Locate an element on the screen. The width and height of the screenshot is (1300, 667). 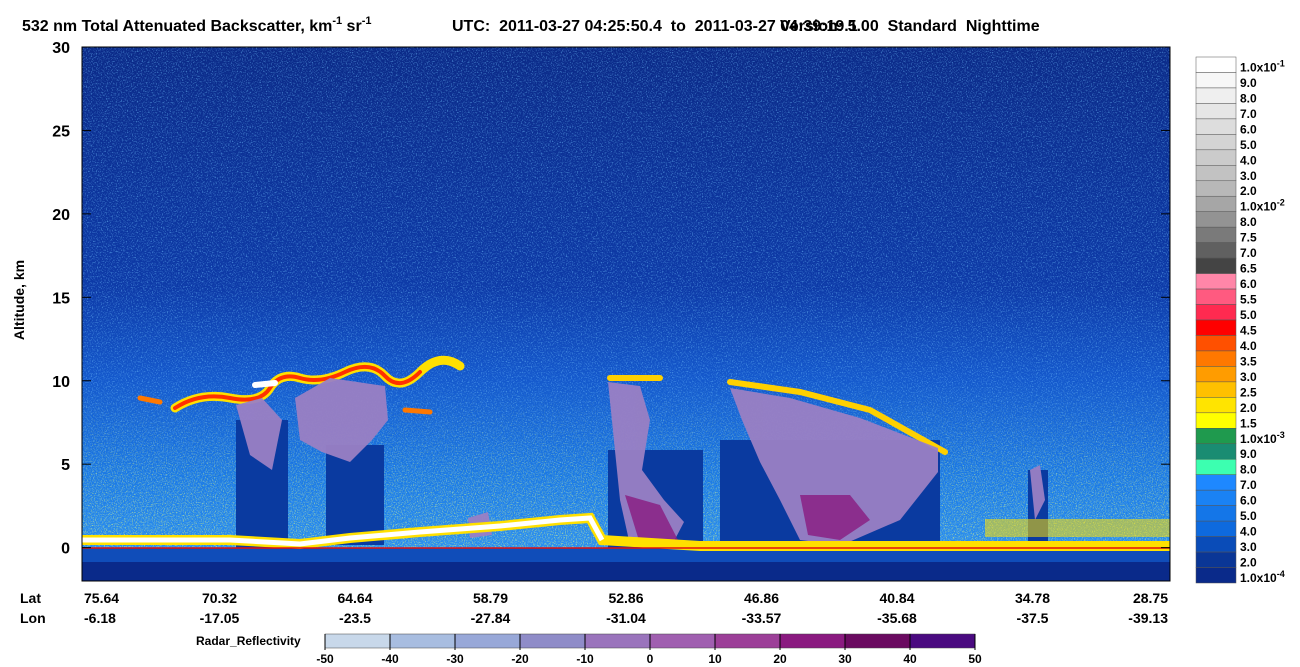
colorbar-label-text: 5.5 is located at coordinates (1248, 300).